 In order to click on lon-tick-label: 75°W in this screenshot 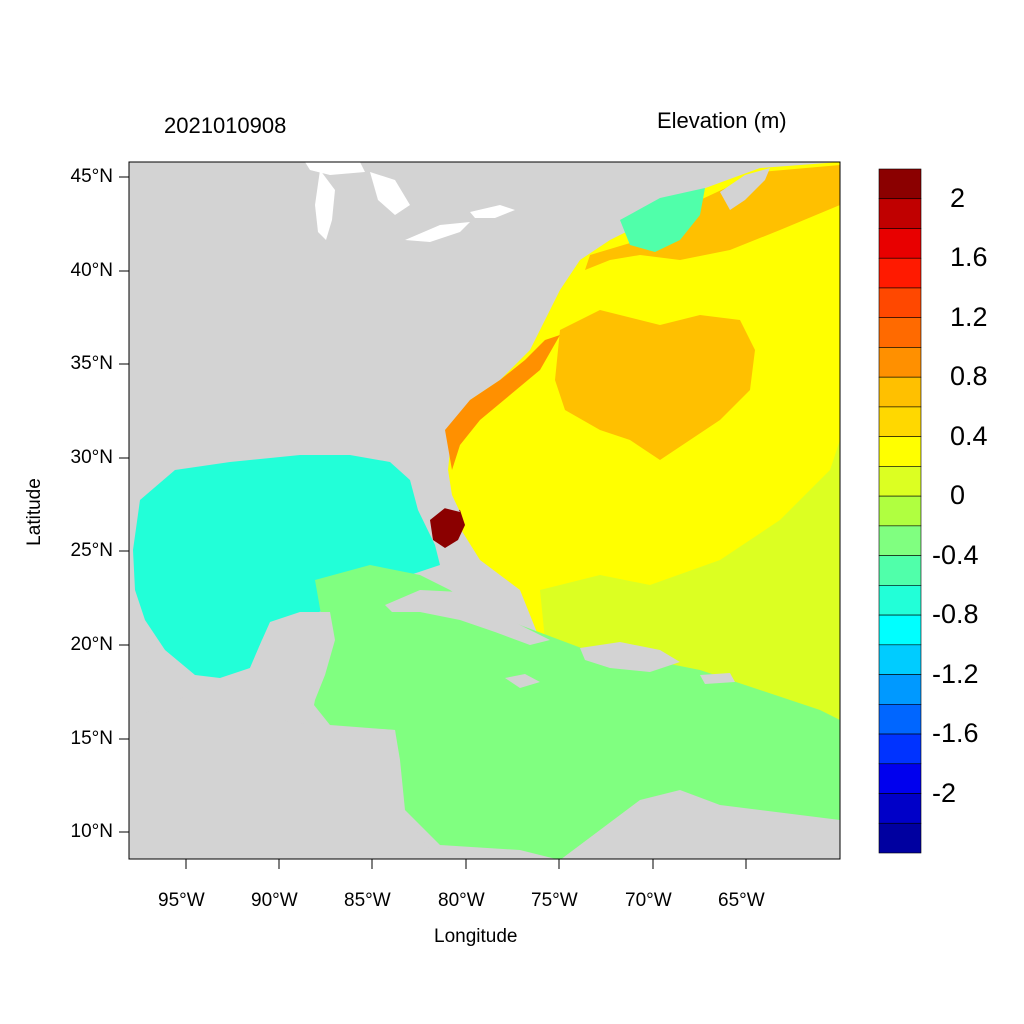, I will do `click(554, 900)`.